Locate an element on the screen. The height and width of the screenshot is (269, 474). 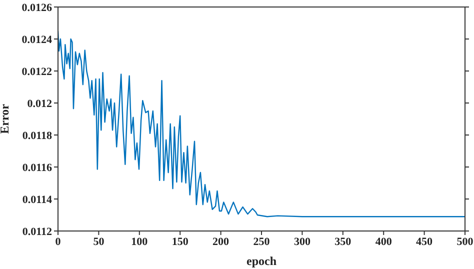
y-tick-label: 0.0118 is located at coordinates (37, 136).